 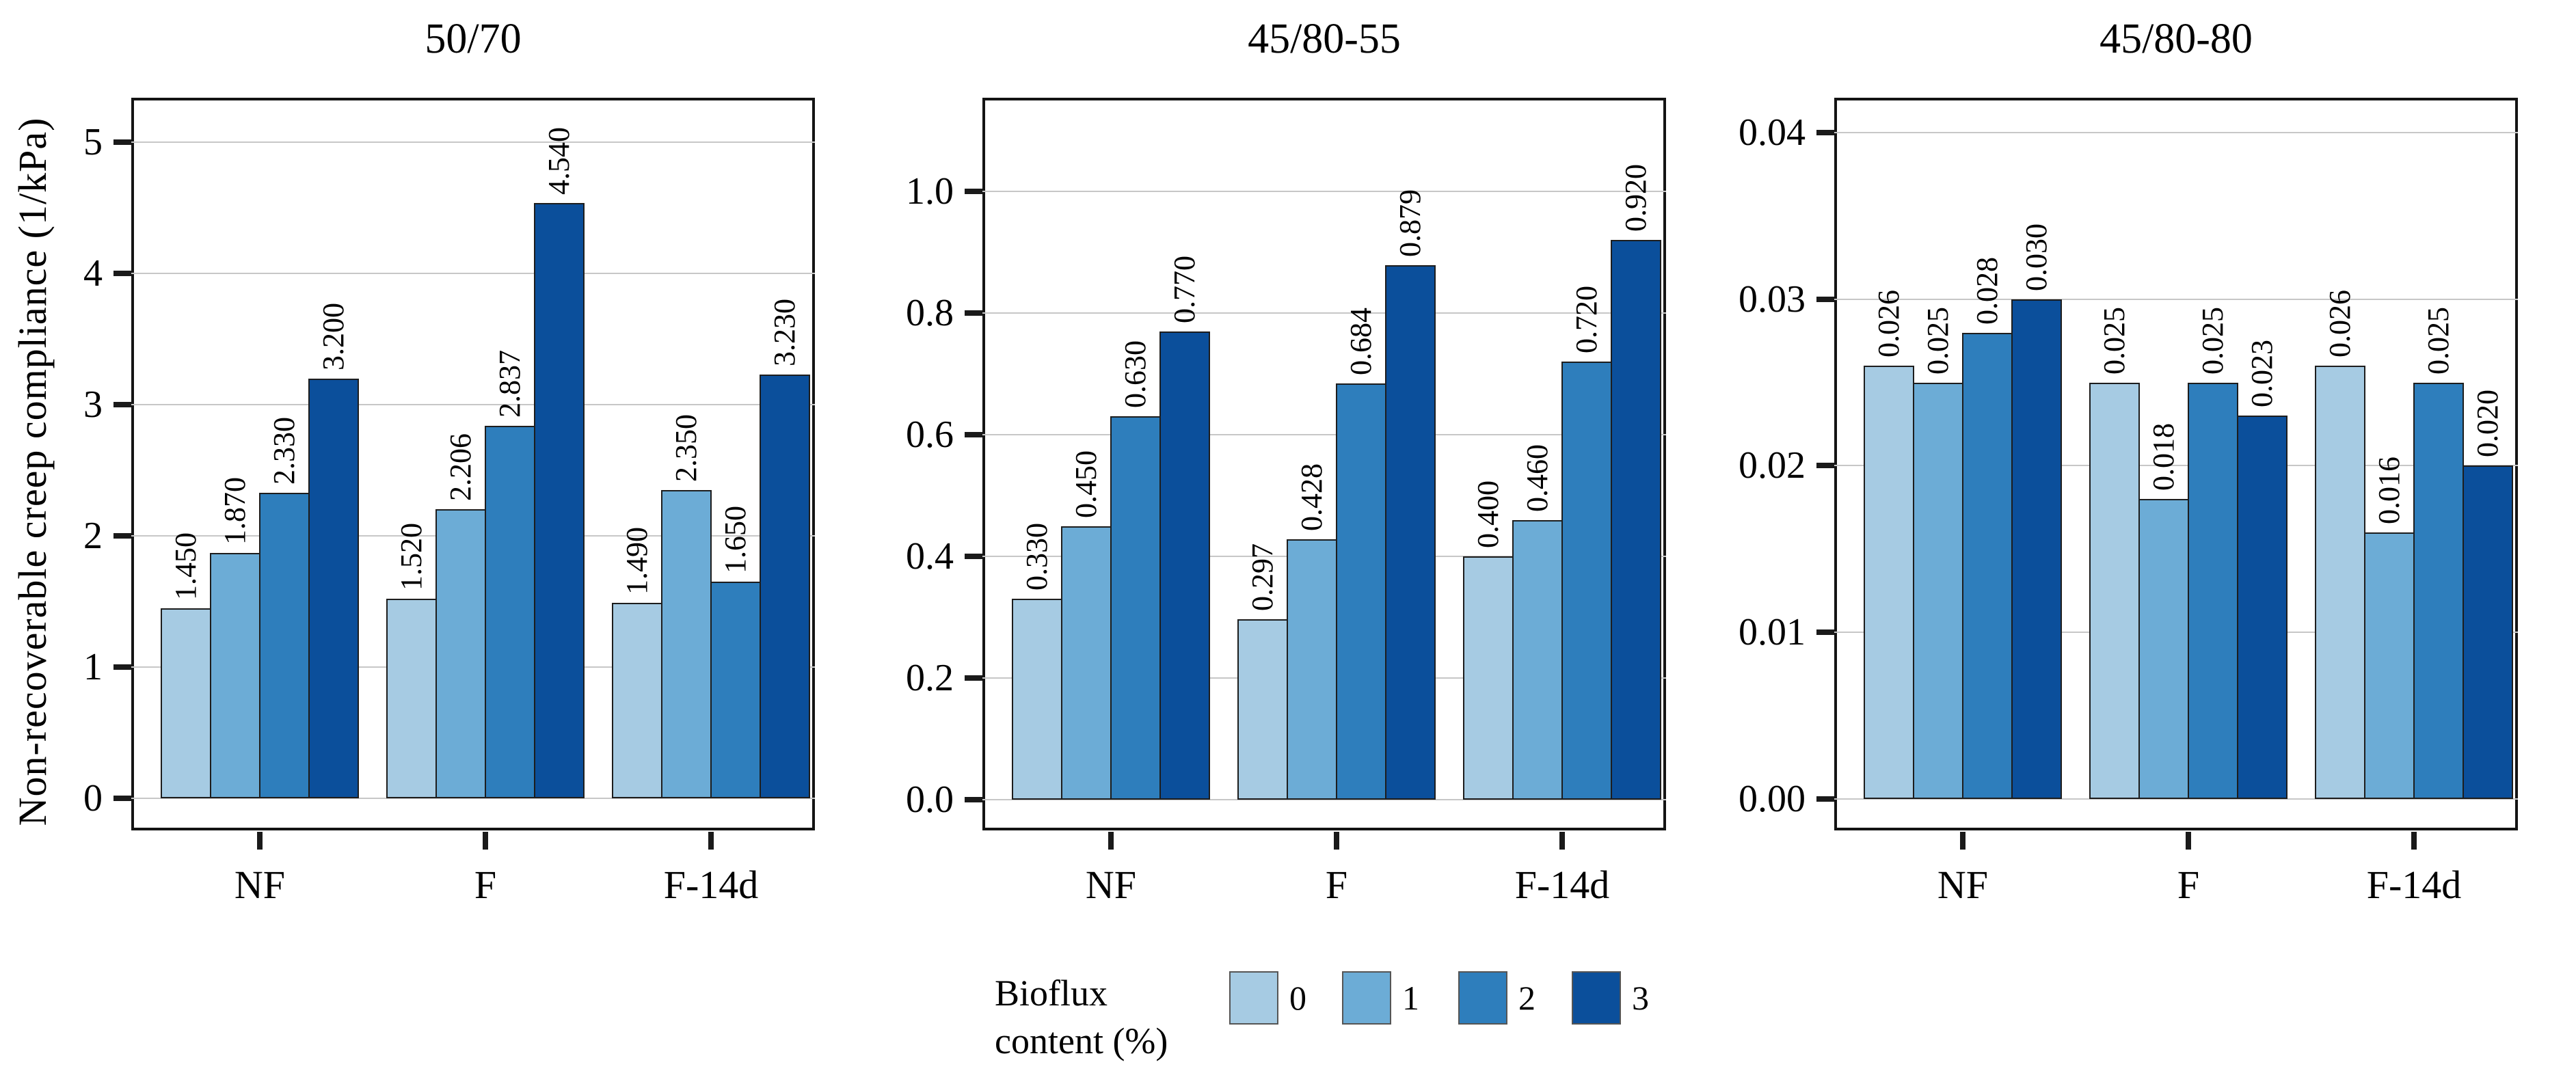 I want to click on bar-value-label: 0.330, so click(x=1037, y=557).